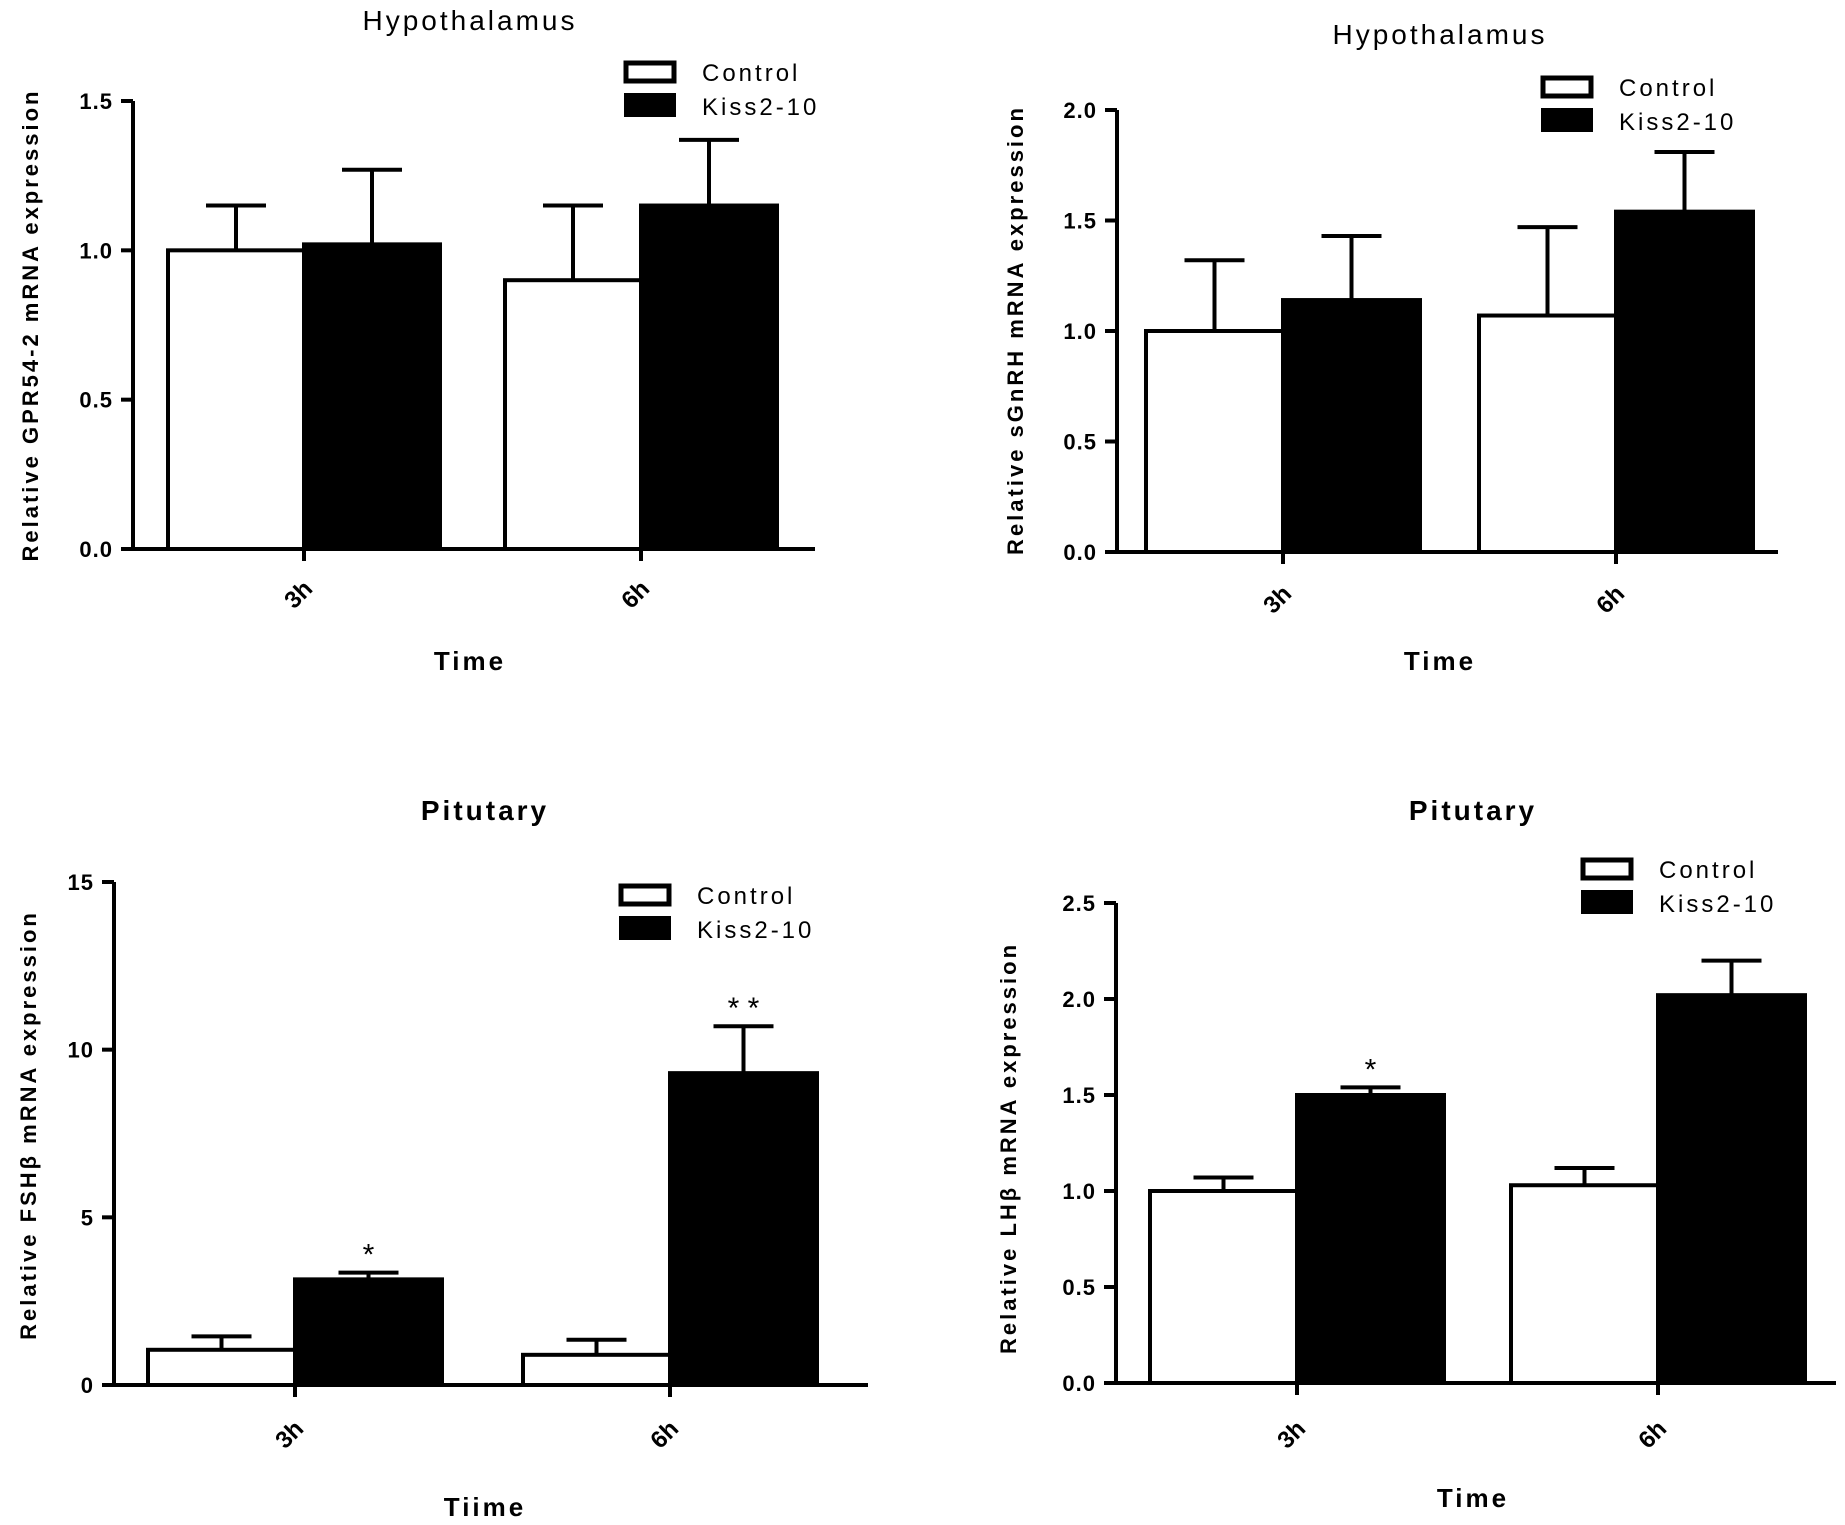  Describe the element at coordinates (1015, 330) in the screenshot. I see `y-axis-label: Relative sGnRH mRNA expression` at that location.